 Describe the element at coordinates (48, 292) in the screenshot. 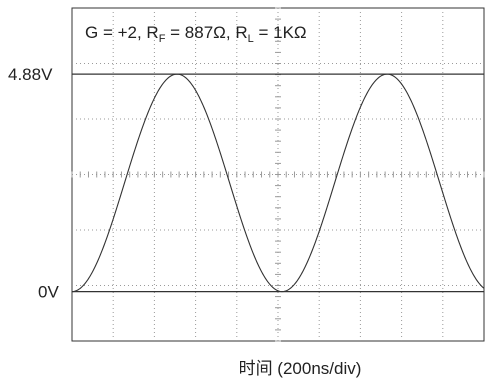

I see `y-label-zero: 0V` at that location.